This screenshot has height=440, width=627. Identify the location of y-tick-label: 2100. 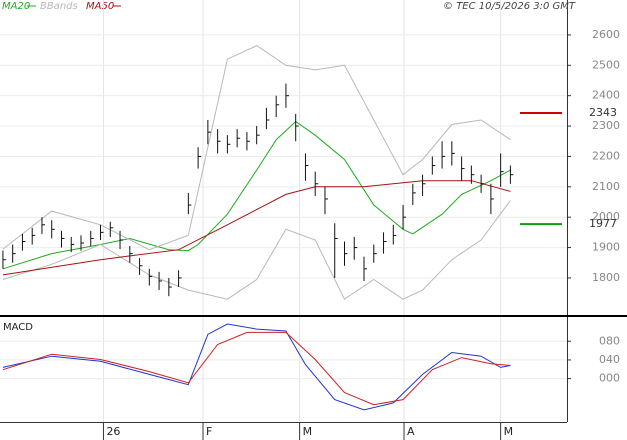
(606, 186).